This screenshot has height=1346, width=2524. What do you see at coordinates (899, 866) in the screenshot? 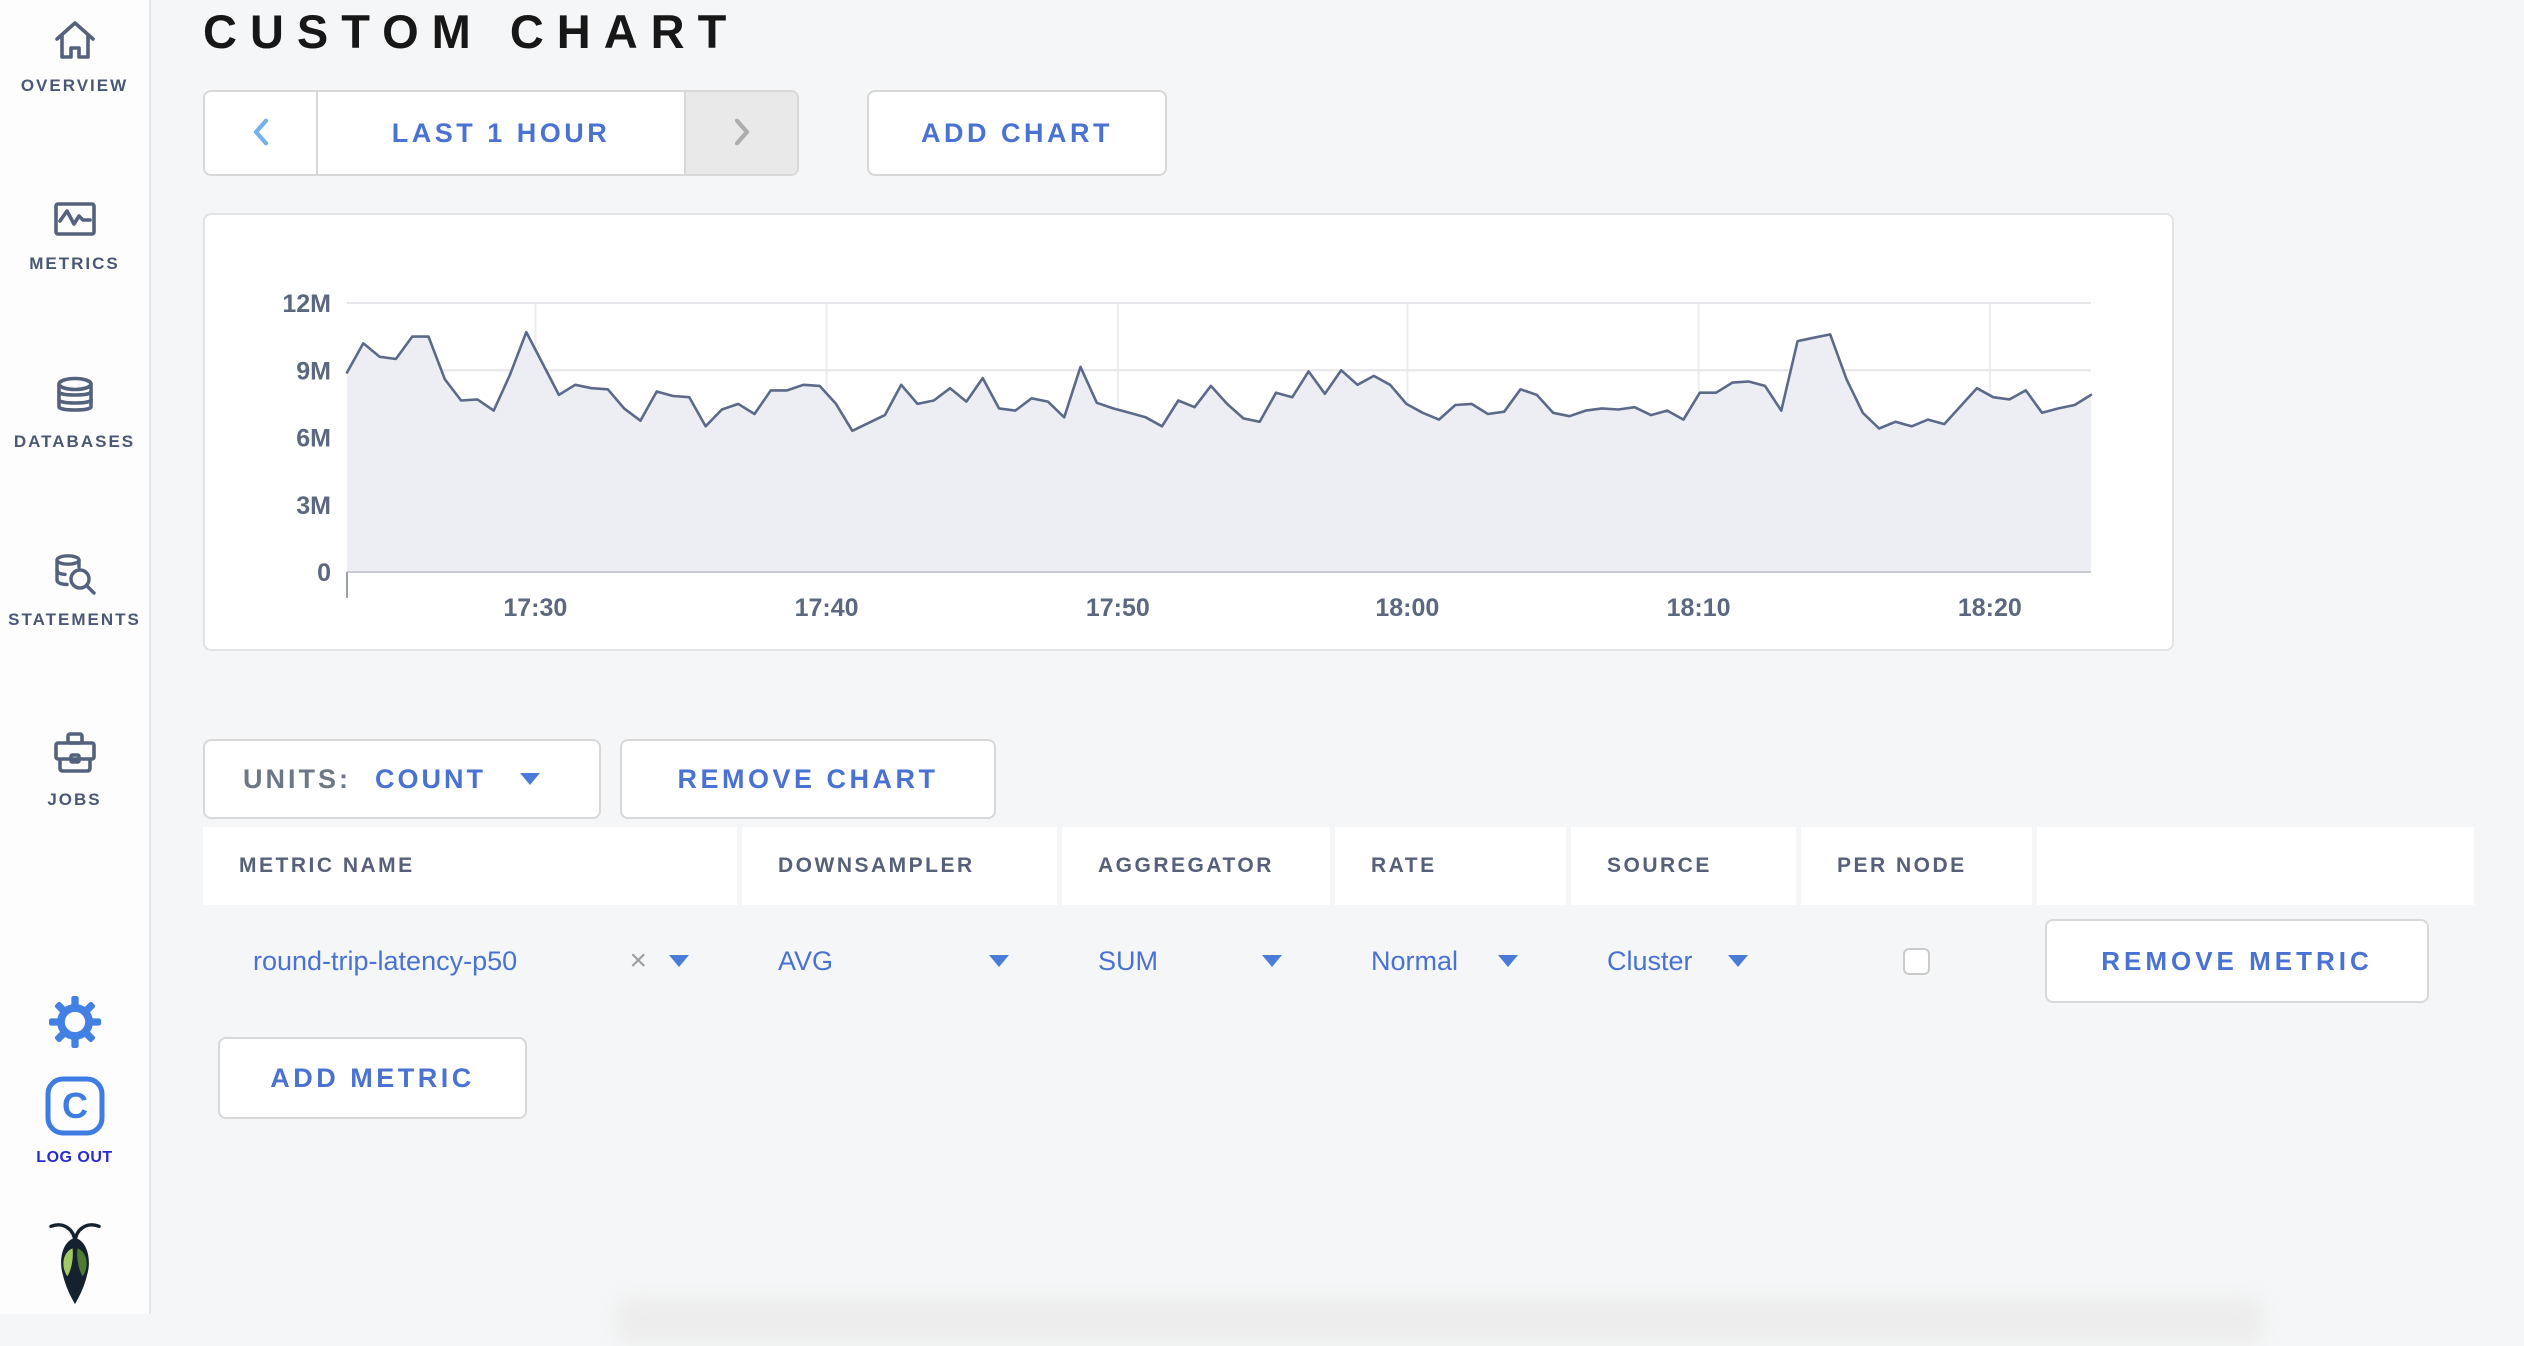
I see `header-downsampler: DOWNSAMPLER` at bounding box center [899, 866].